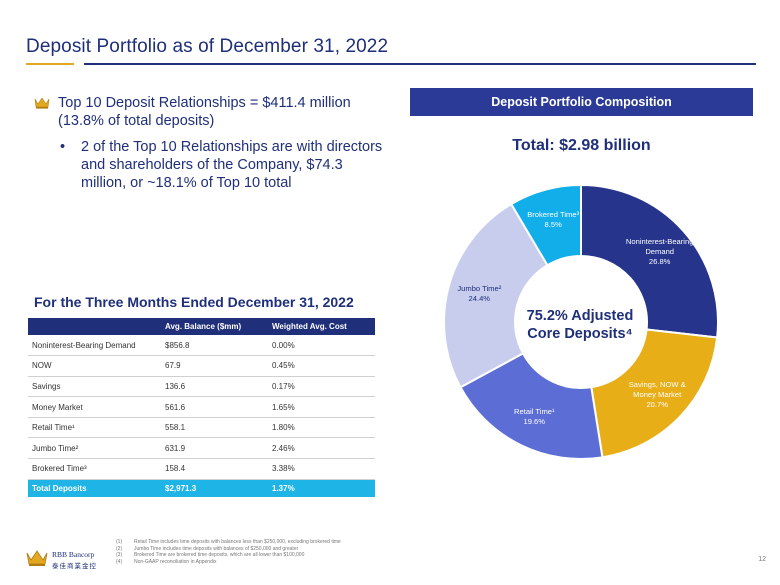 This screenshot has height=585, width=780. Describe the element at coordinates (479, 298) in the screenshot. I see `slice-label-value: 24.4%` at that location.